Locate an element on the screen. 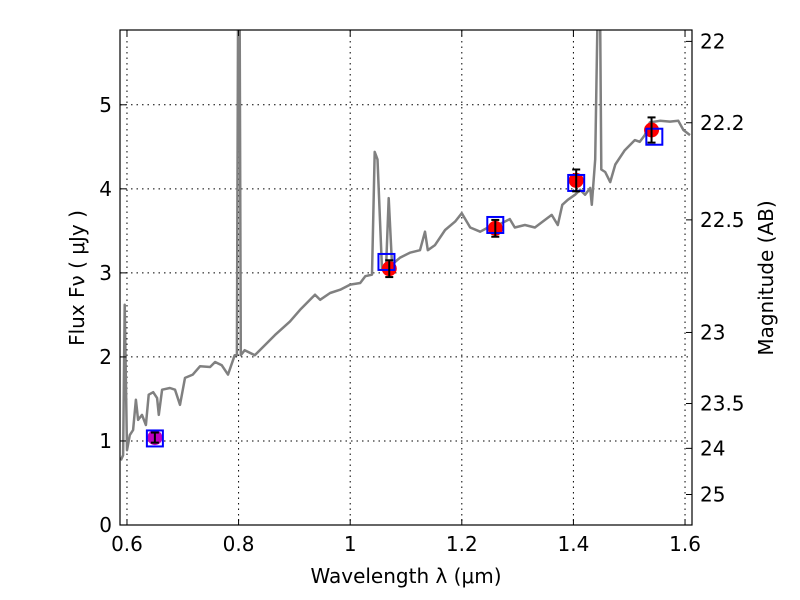  mag-tick-label: 22.2 is located at coordinates (722, 123).